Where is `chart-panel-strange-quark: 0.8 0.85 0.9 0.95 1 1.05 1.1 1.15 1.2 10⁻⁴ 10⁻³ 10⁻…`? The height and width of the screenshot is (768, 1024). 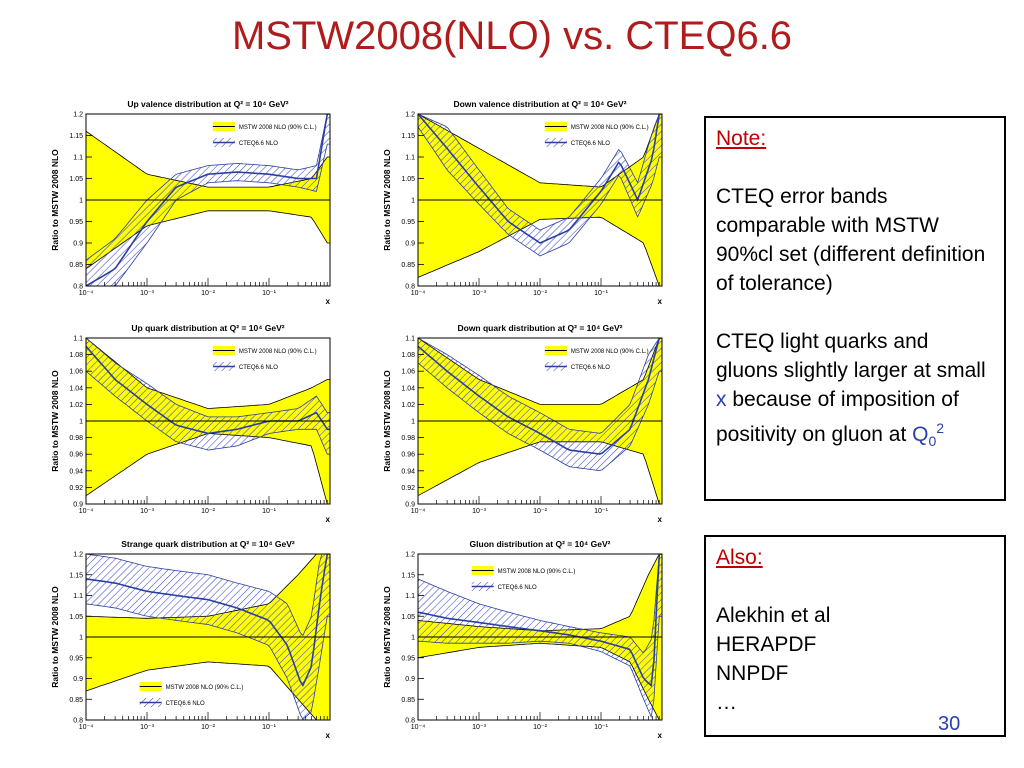 chart-panel-strange-quark: 0.8 0.85 0.9 0.95 1 1.05 1.1 1.15 1.2 10⁻⁴ 10⁻³ 10⁻… is located at coordinates (193, 637).